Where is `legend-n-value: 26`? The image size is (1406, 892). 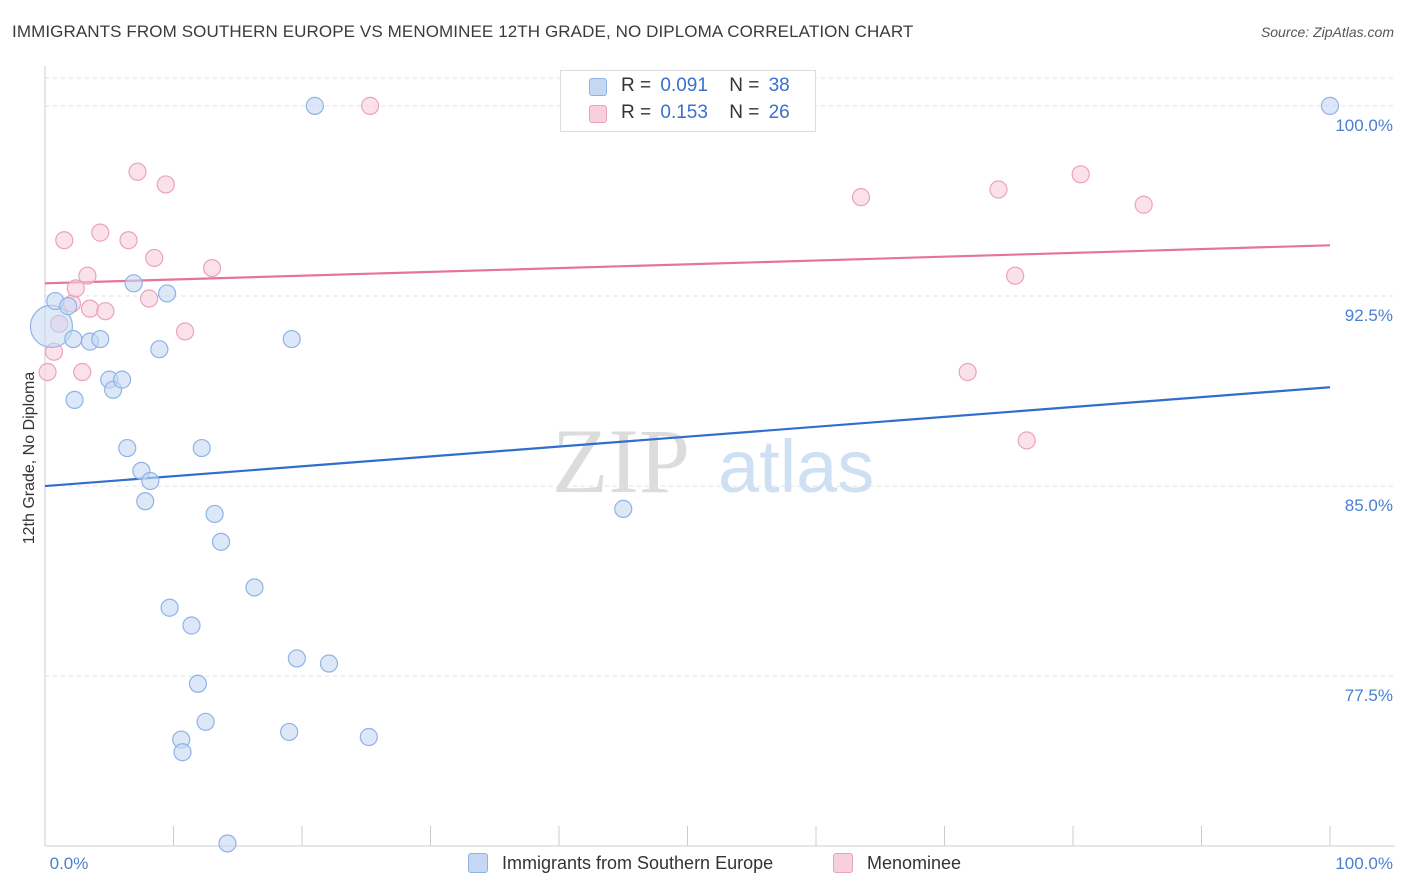 legend-n-value: 26 is located at coordinates (779, 112).